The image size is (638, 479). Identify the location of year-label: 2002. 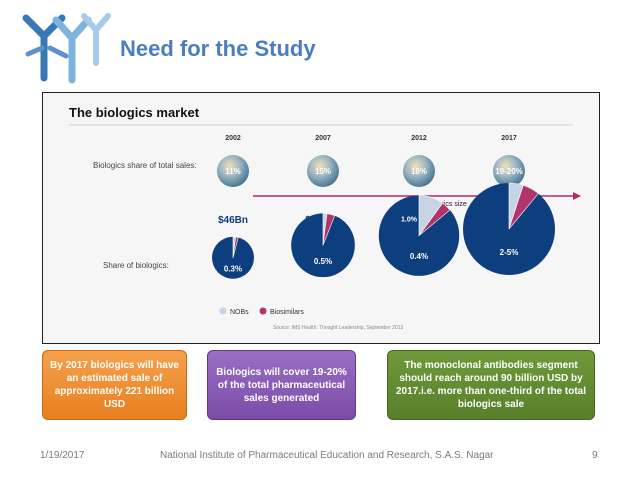
(233, 138).